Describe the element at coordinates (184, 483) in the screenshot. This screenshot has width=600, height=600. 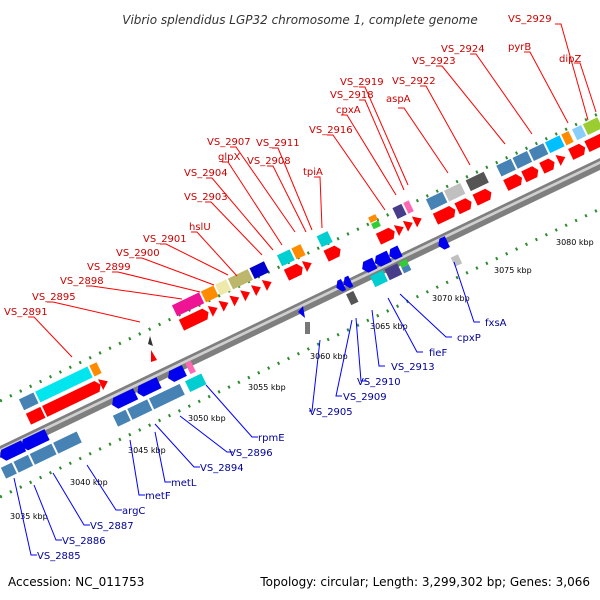
I see `gene-label: metL` at that location.